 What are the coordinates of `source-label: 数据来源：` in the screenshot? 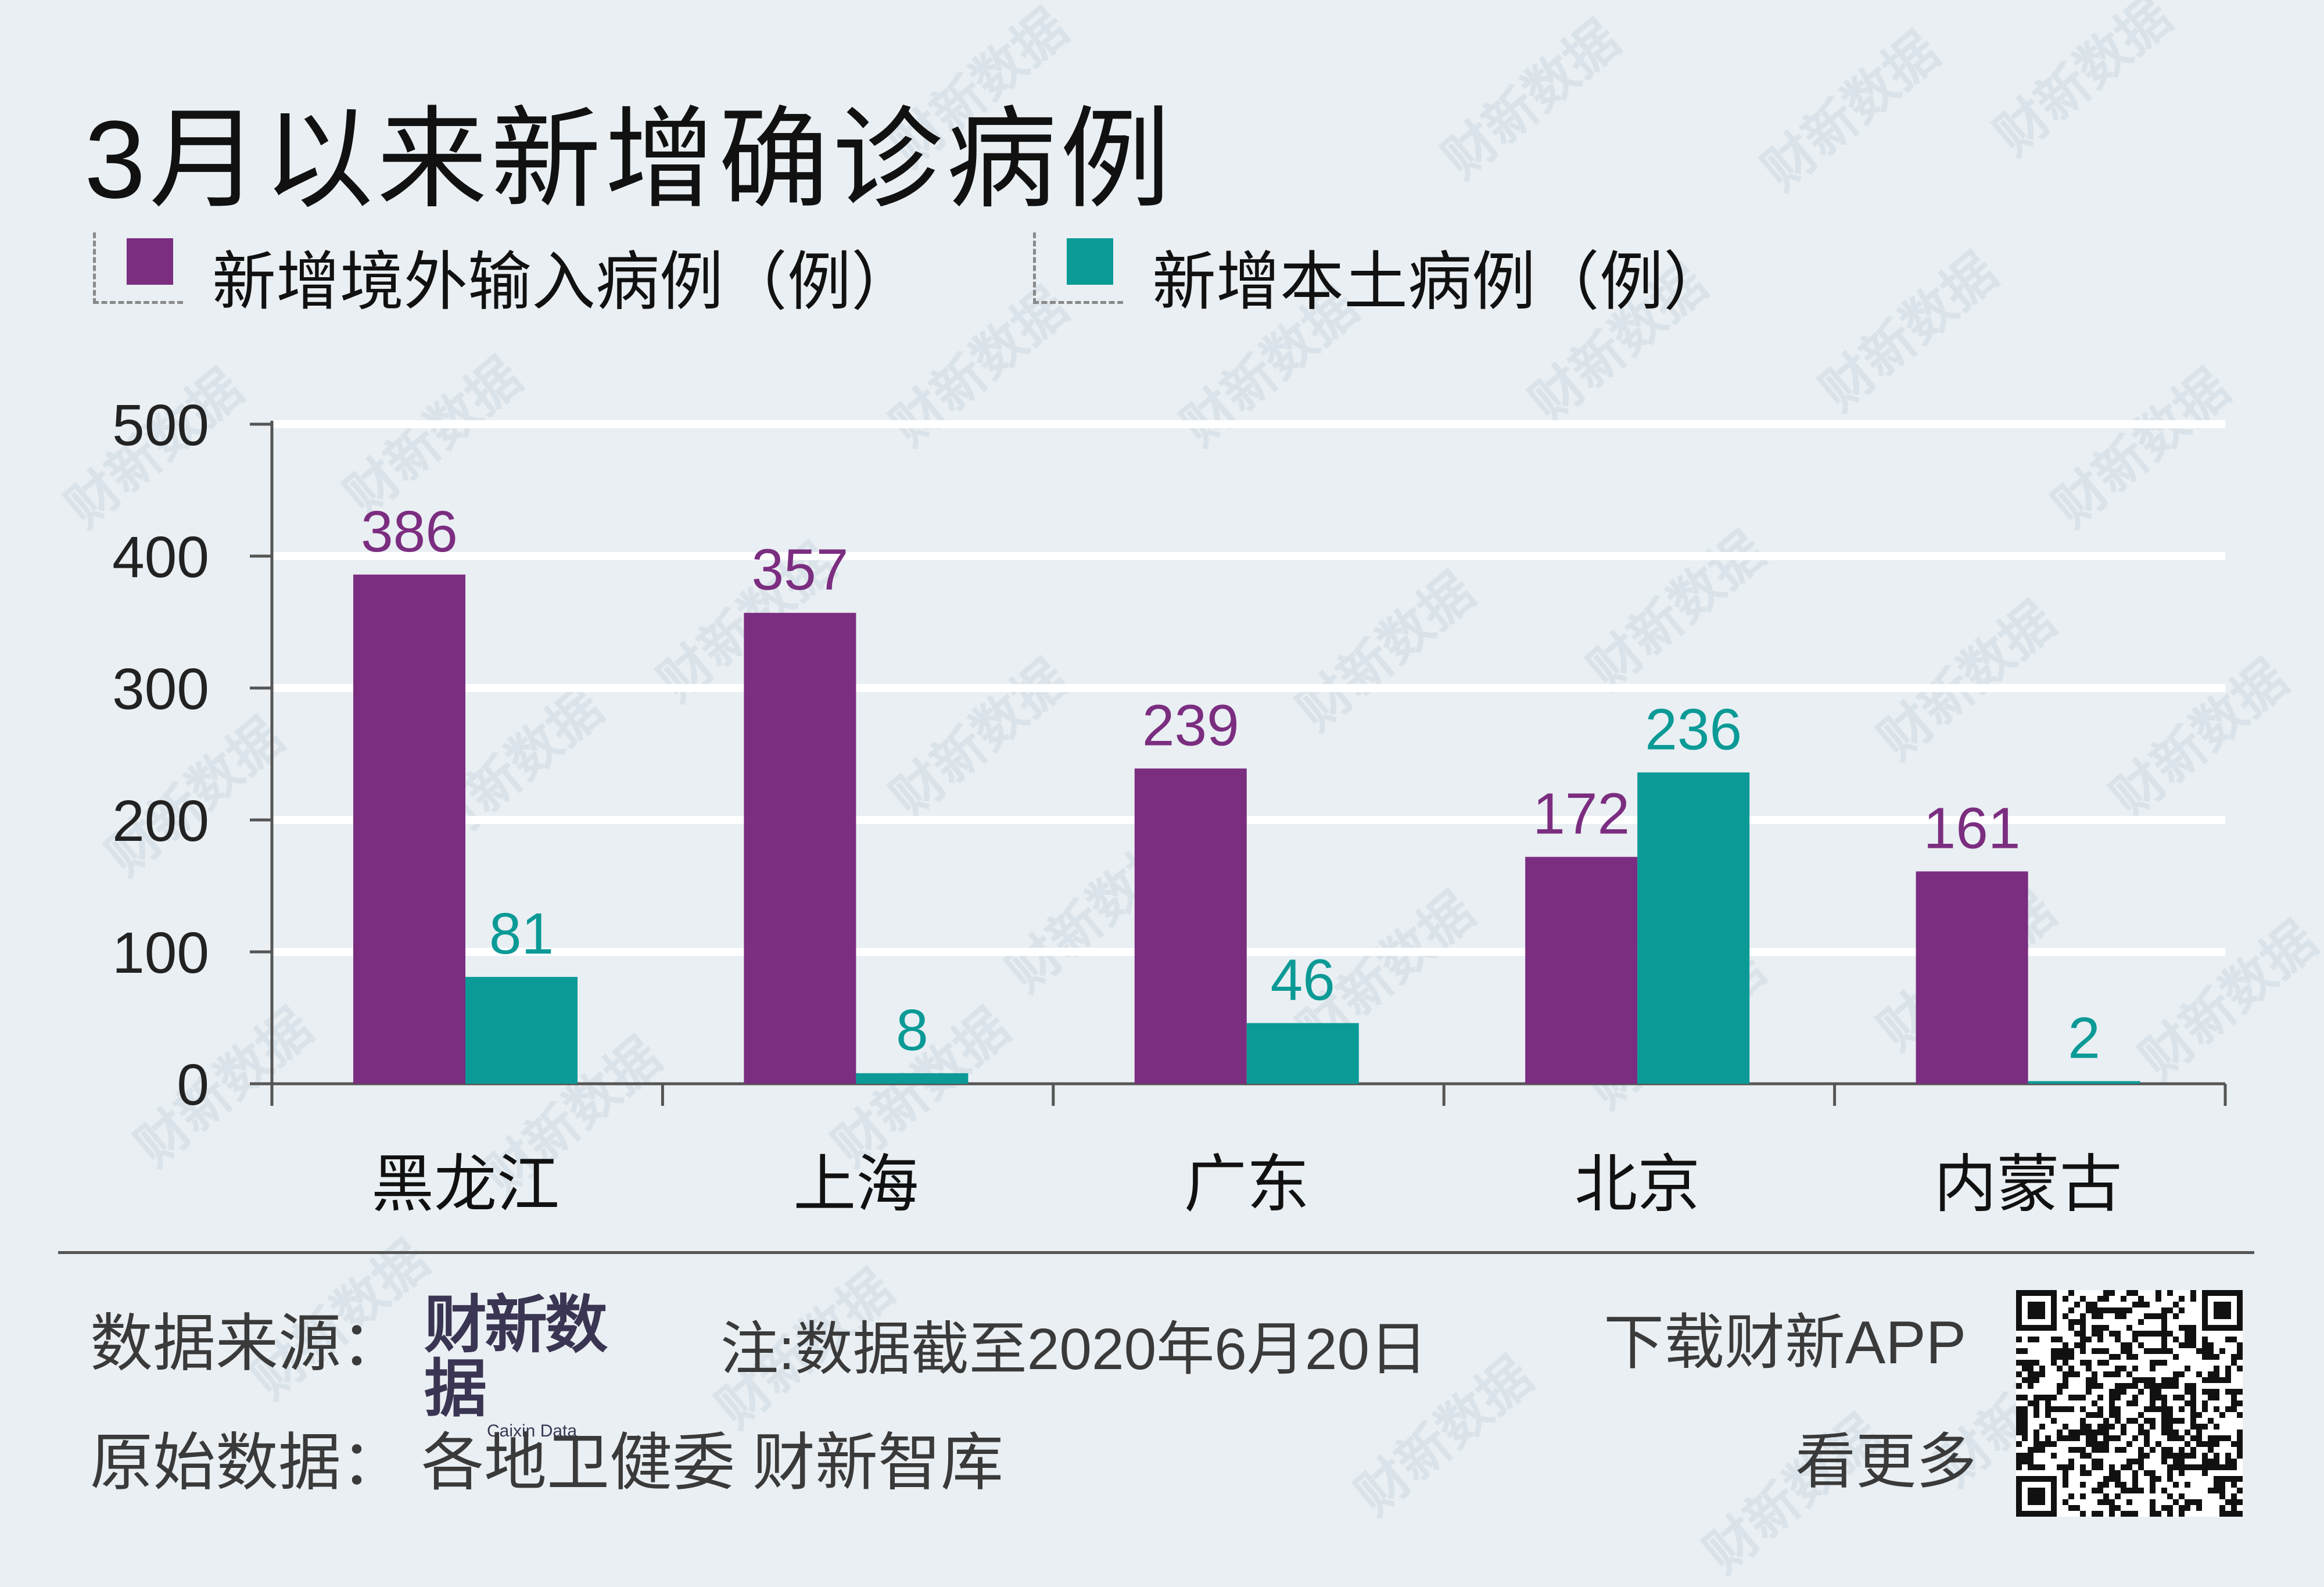 It's located at (247, 1343).